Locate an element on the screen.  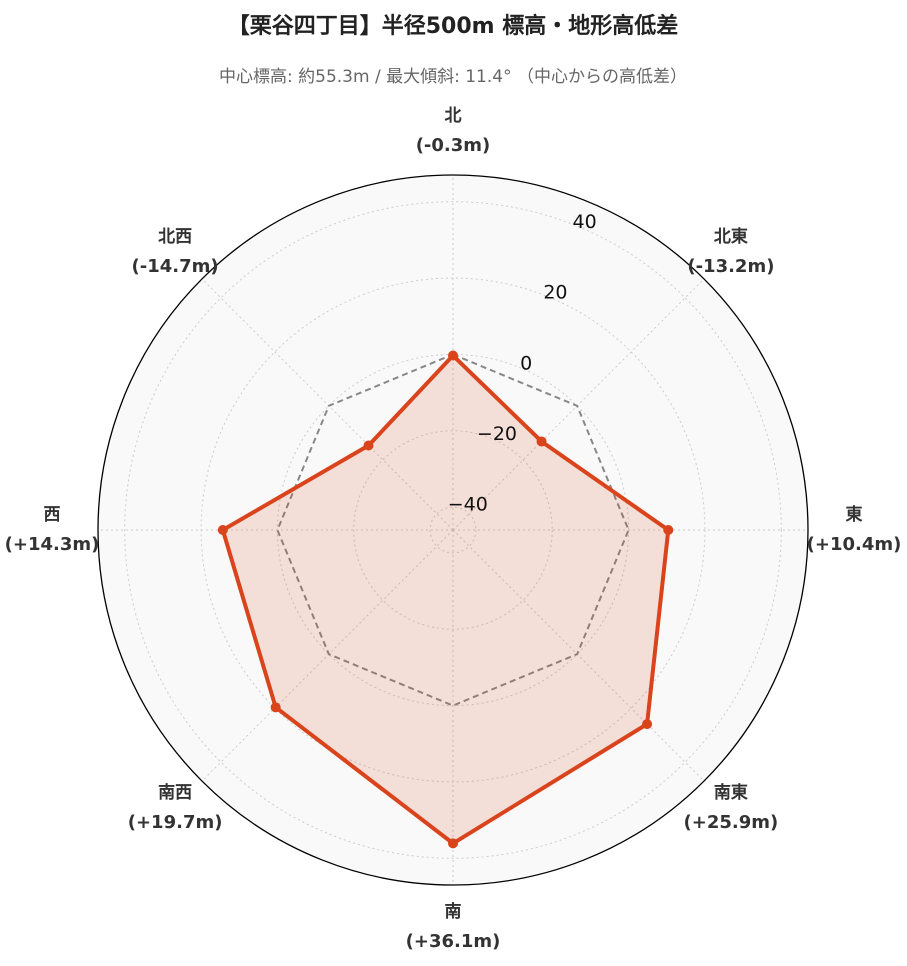
chart-subtitle: 中心標高: 約55.3m / 最大傾斜: 11.4° （中心からの高低差） is located at coordinates (453, 77).